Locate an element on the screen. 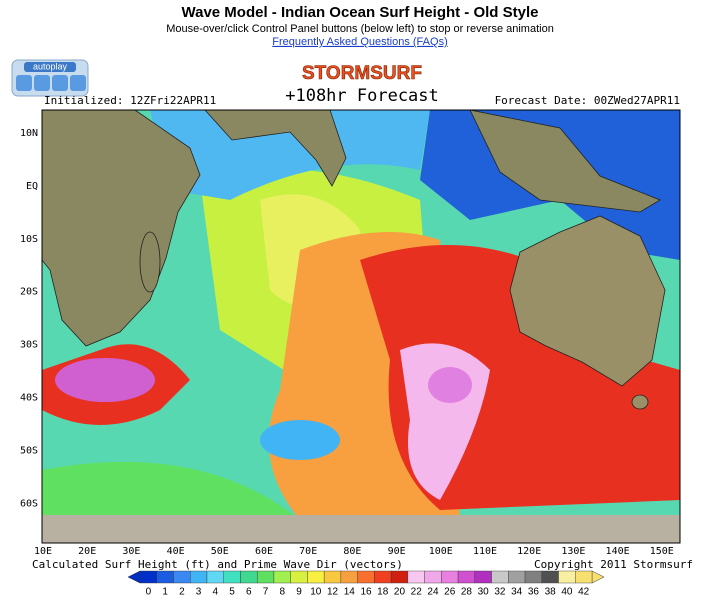  forecast-date: Forecast Date: 00ZWed27APR11 is located at coordinates (587, 100).